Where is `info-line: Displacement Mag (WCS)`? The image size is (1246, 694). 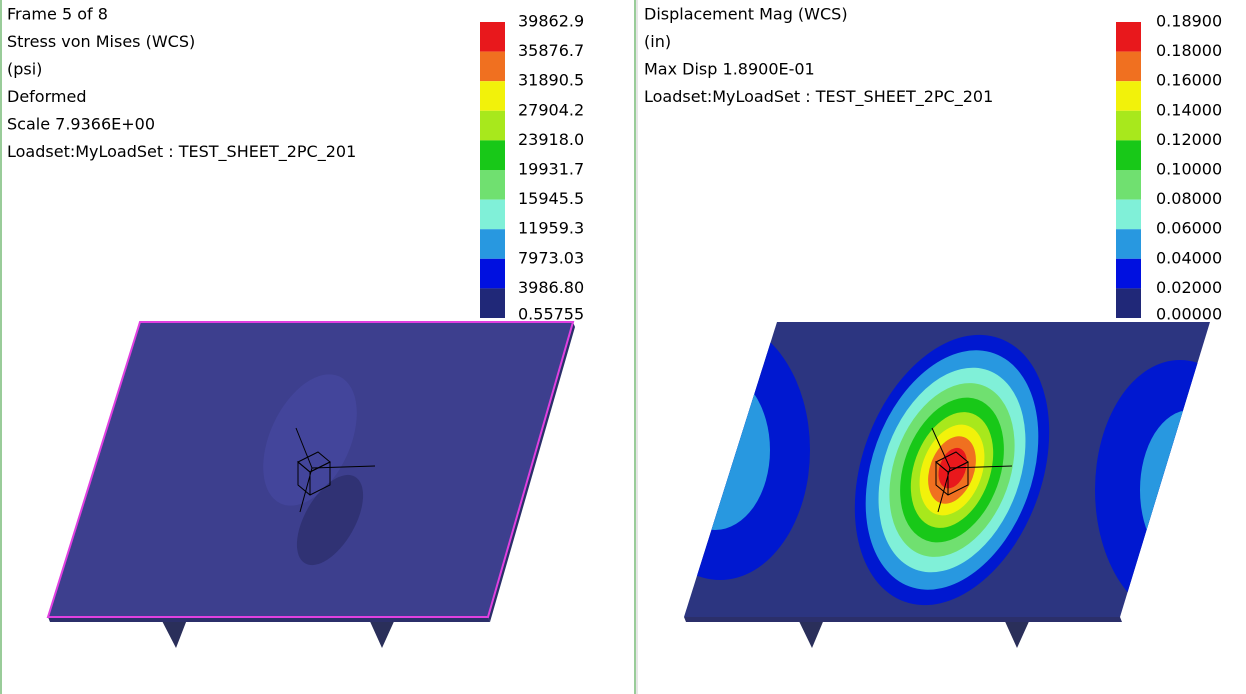 info-line: Displacement Mag (WCS) is located at coordinates (746, 14).